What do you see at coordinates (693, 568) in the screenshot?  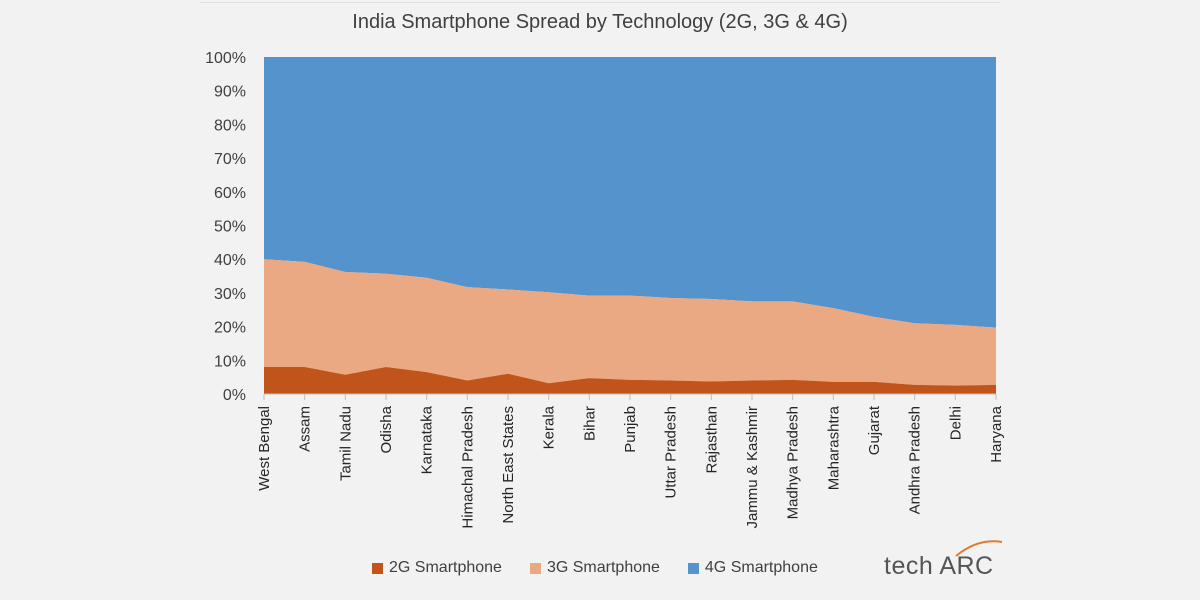 I see `legend-swatch-4g` at bounding box center [693, 568].